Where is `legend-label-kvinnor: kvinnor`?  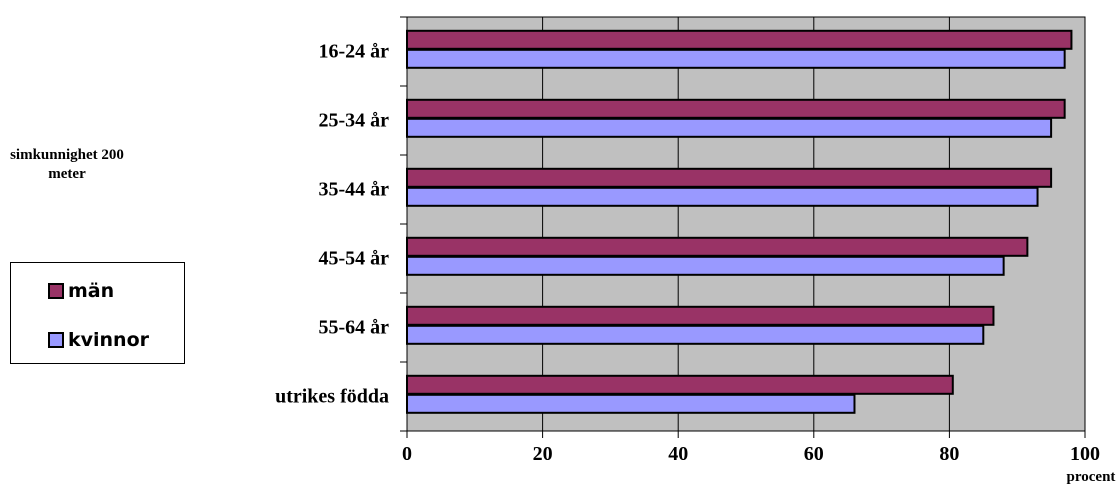 legend-label-kvinnor: kvinnor is located at coordinates (109, 340).